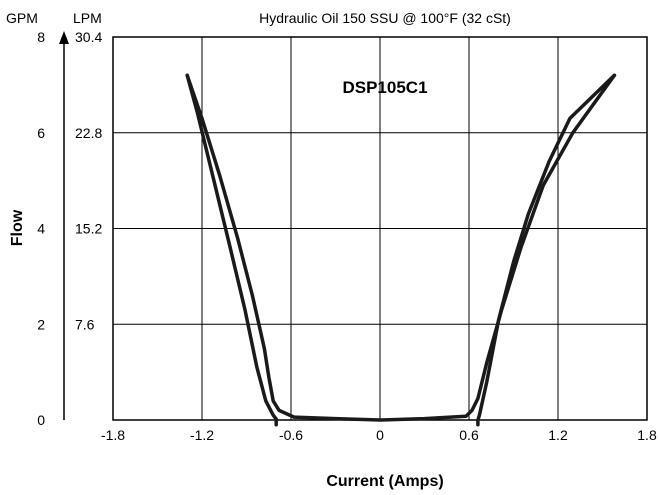 This screenshot has width=660, height=495. I want to click on y-tick-labels-lpm: 7.6 15.2 22.8 30.4, so click(88, 180).